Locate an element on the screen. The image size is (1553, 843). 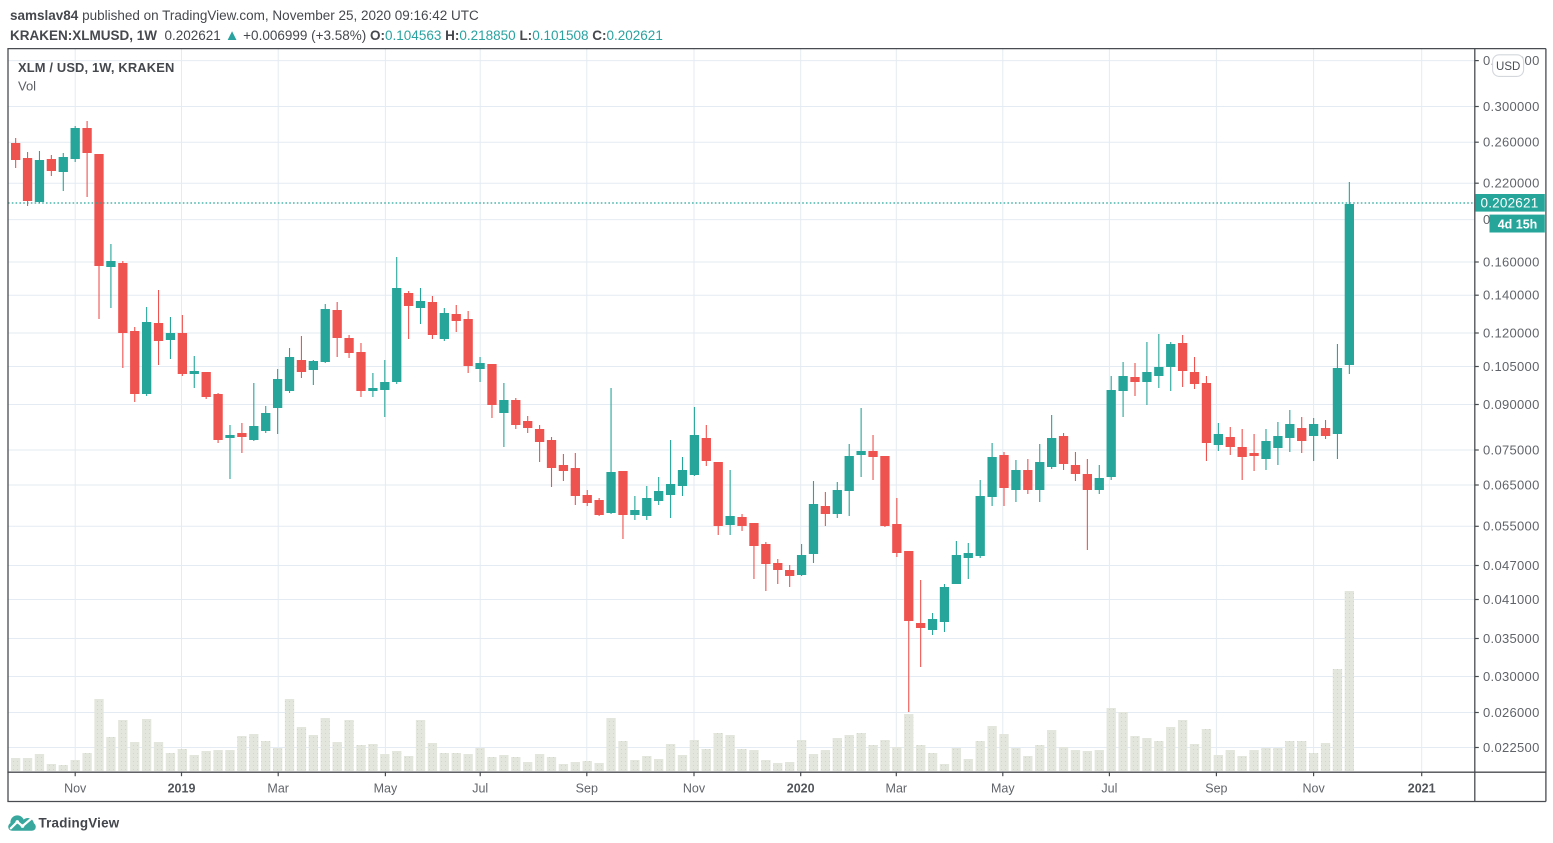
svg-text: 0.260000 is located at coordinates (1511, 142).